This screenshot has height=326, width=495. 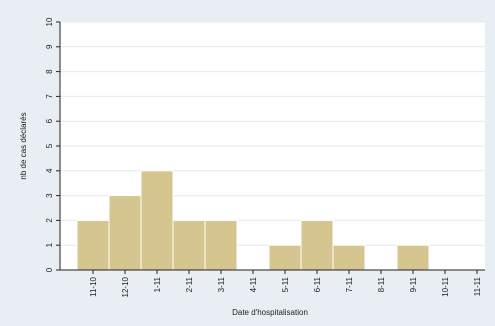 What do you see at coordinates (445, 286) in the screenshot?
I see `x-tick-label: 10-11` at bounding box center [445, 286].